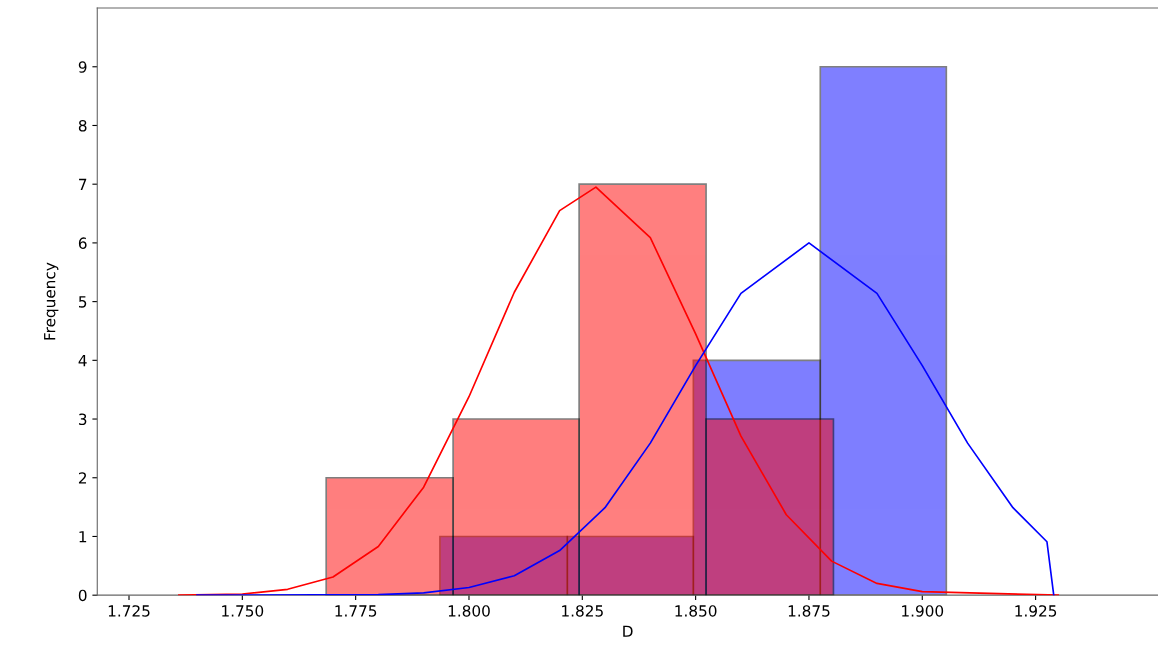  What do you see at coordinates (83, 184) in the screenshot?
I see `y-tick-label: 7` at bounding box center [83, 184].